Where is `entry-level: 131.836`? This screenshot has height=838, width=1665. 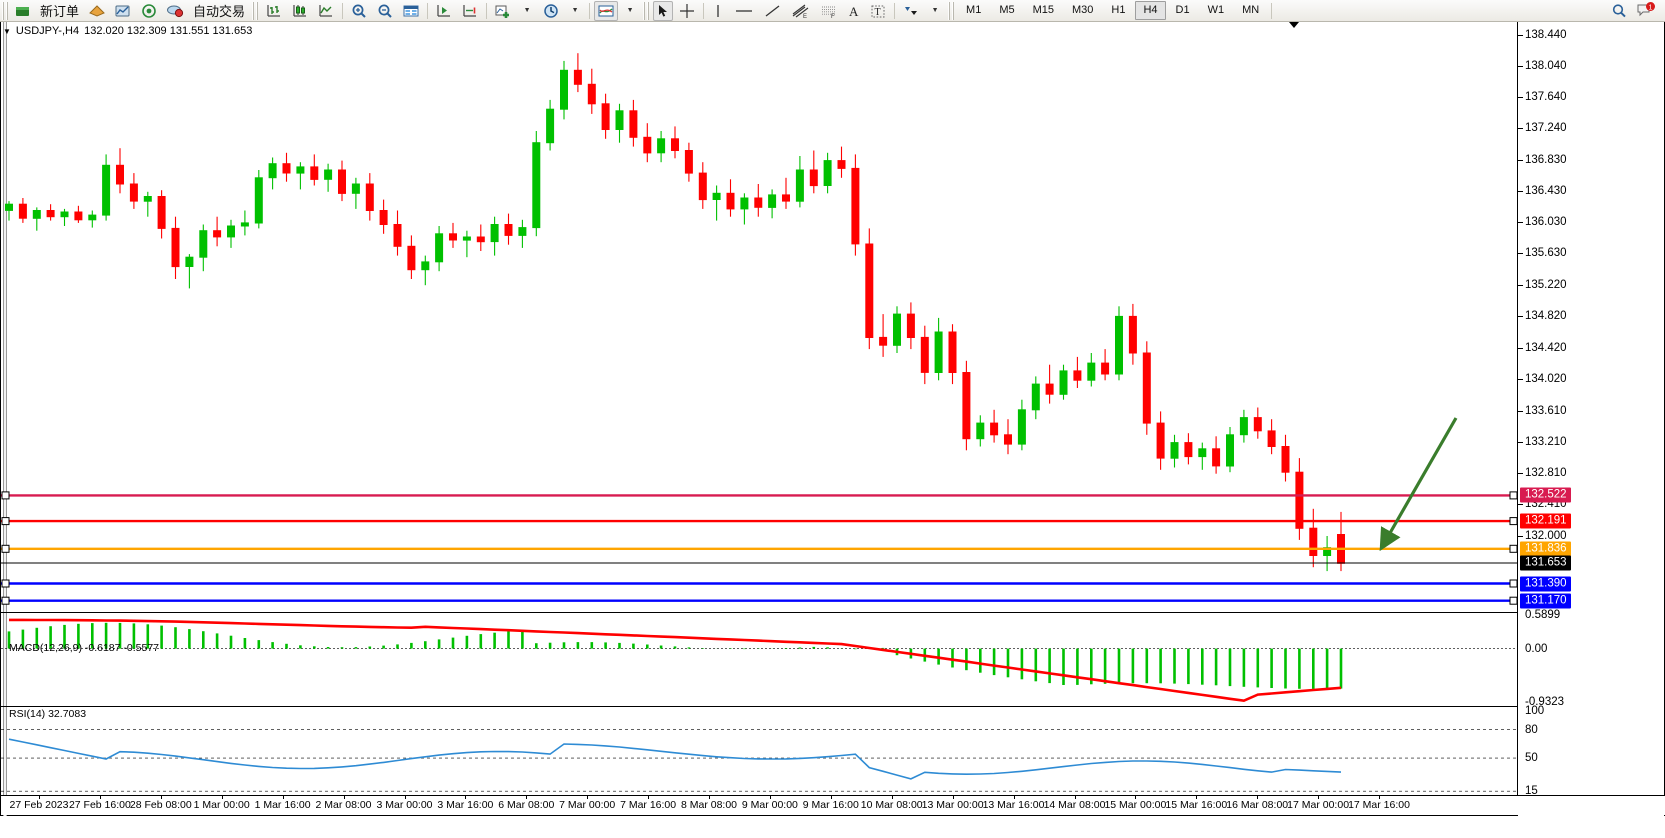
entry-level: 131.836 is located at coordinates (1545, 549).